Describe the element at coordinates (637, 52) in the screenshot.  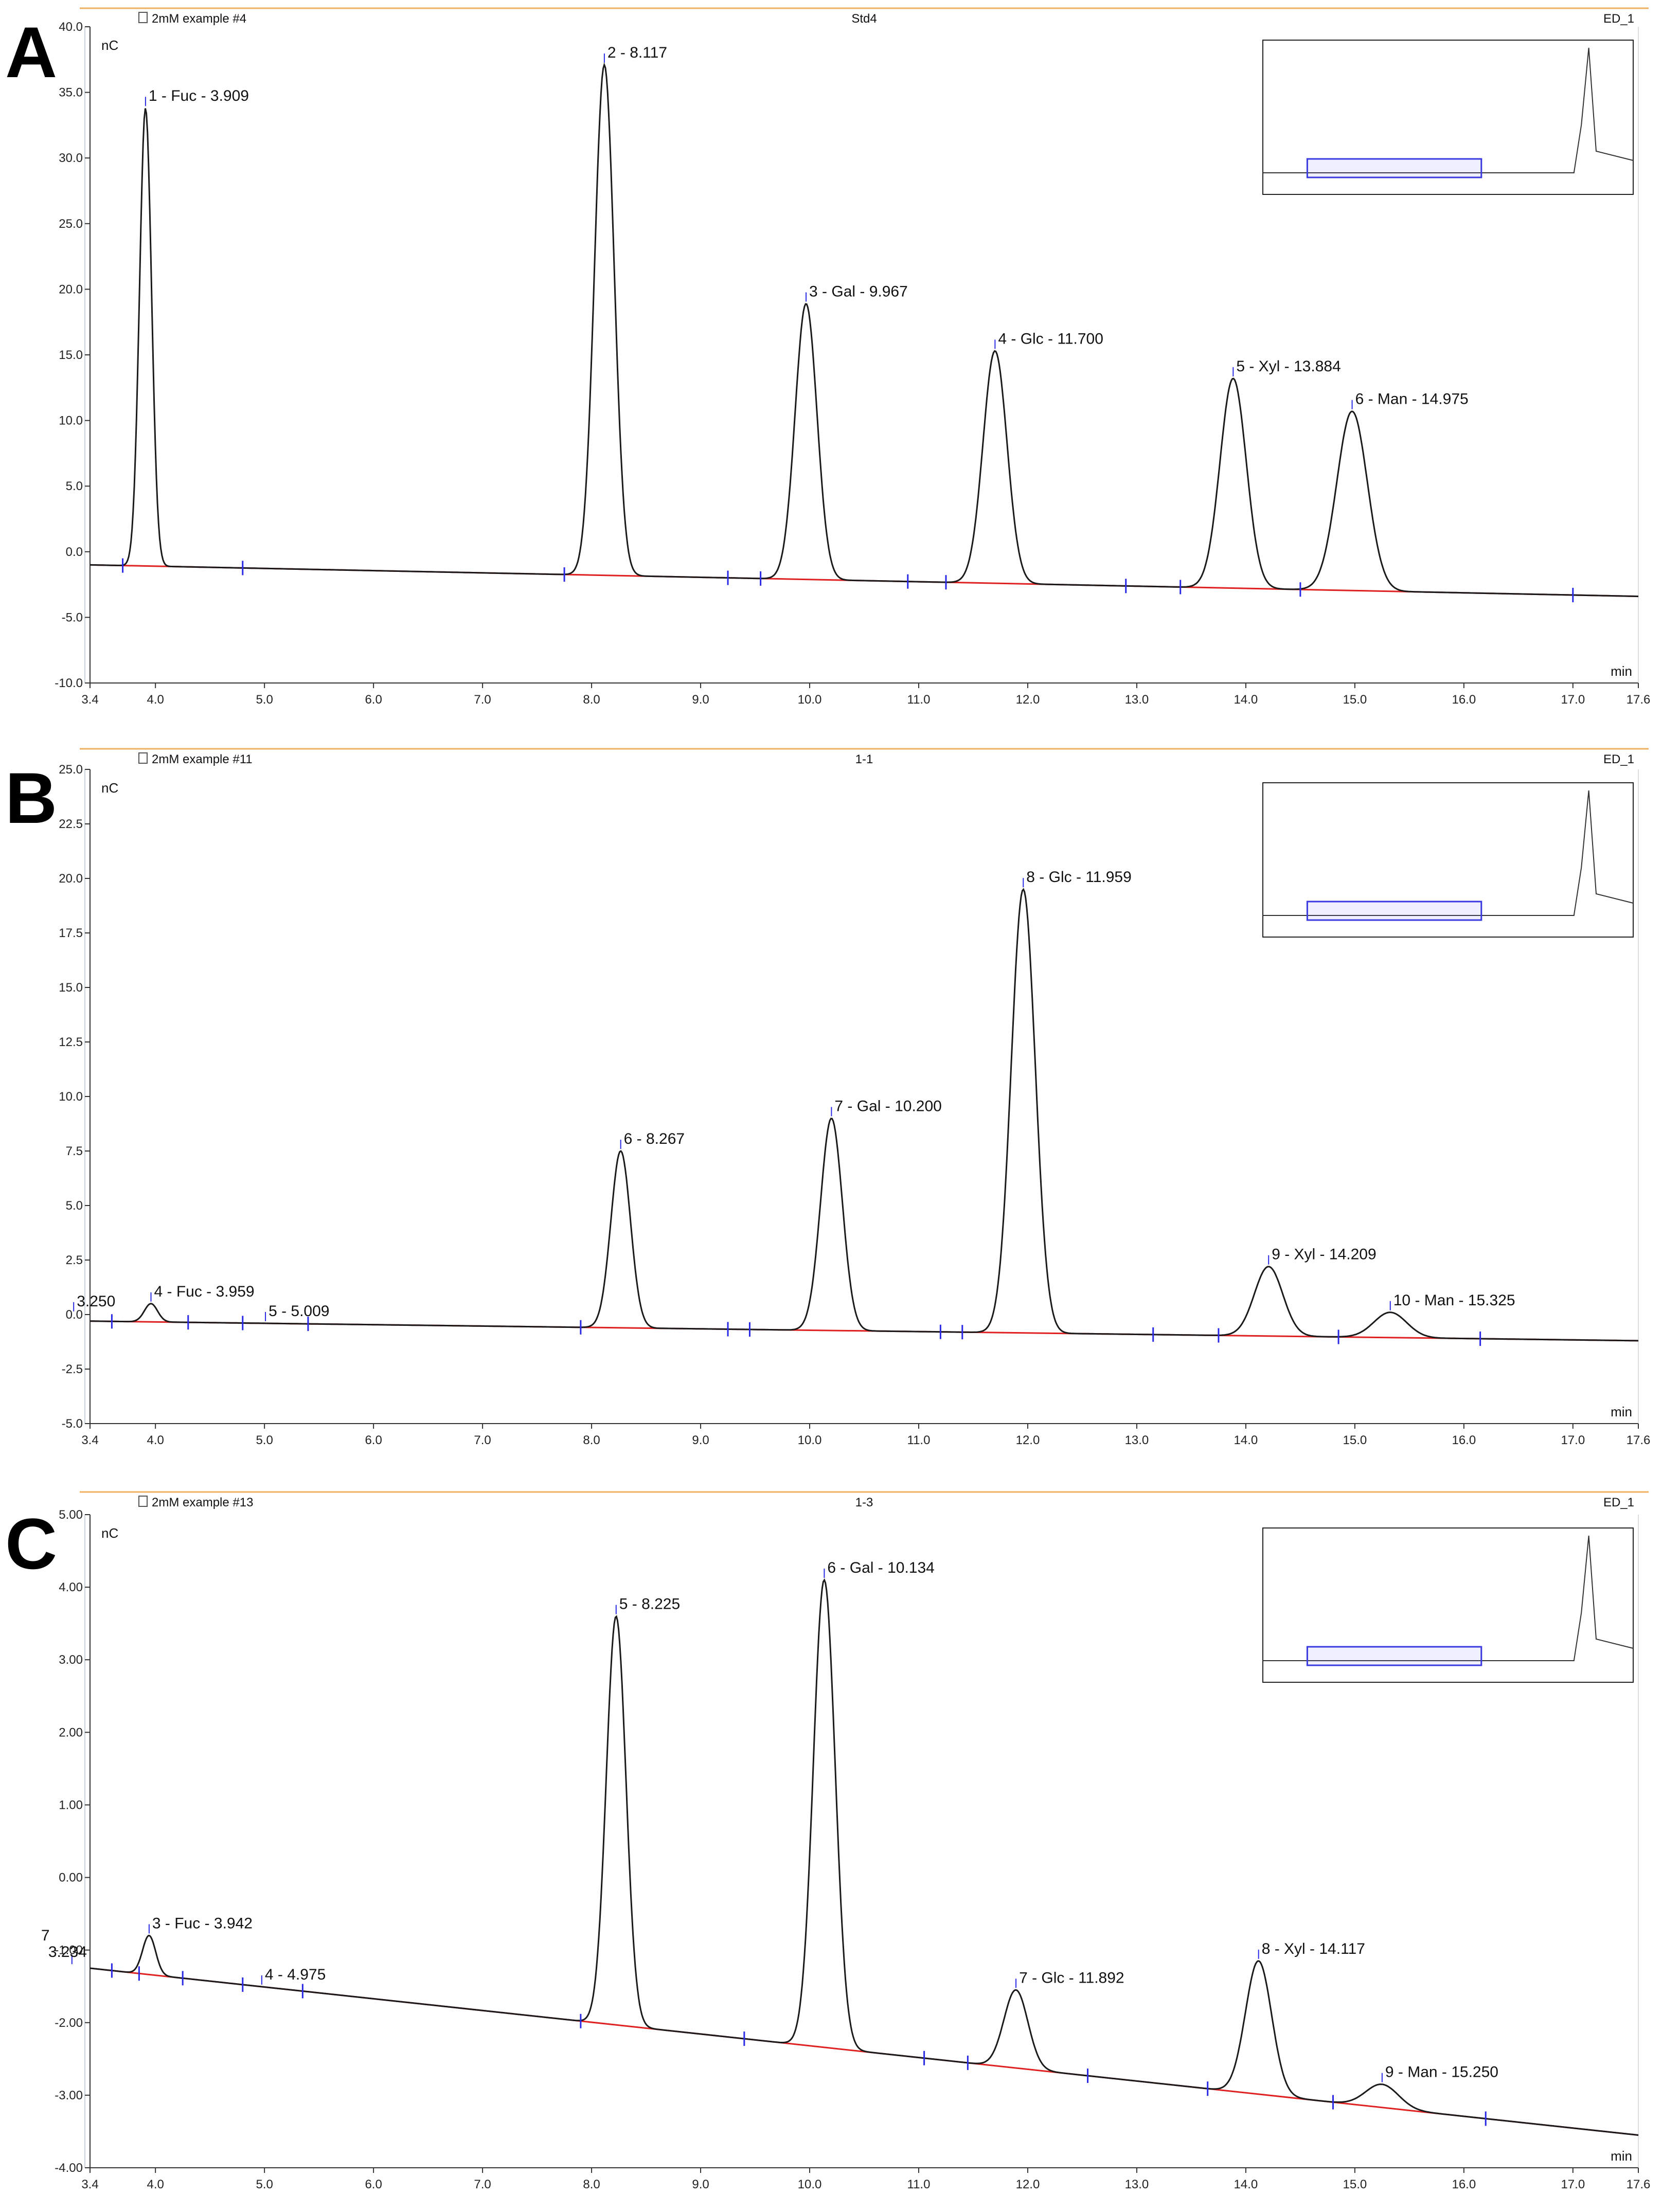
I see `peak-label: 2 - 8.117` at that location.